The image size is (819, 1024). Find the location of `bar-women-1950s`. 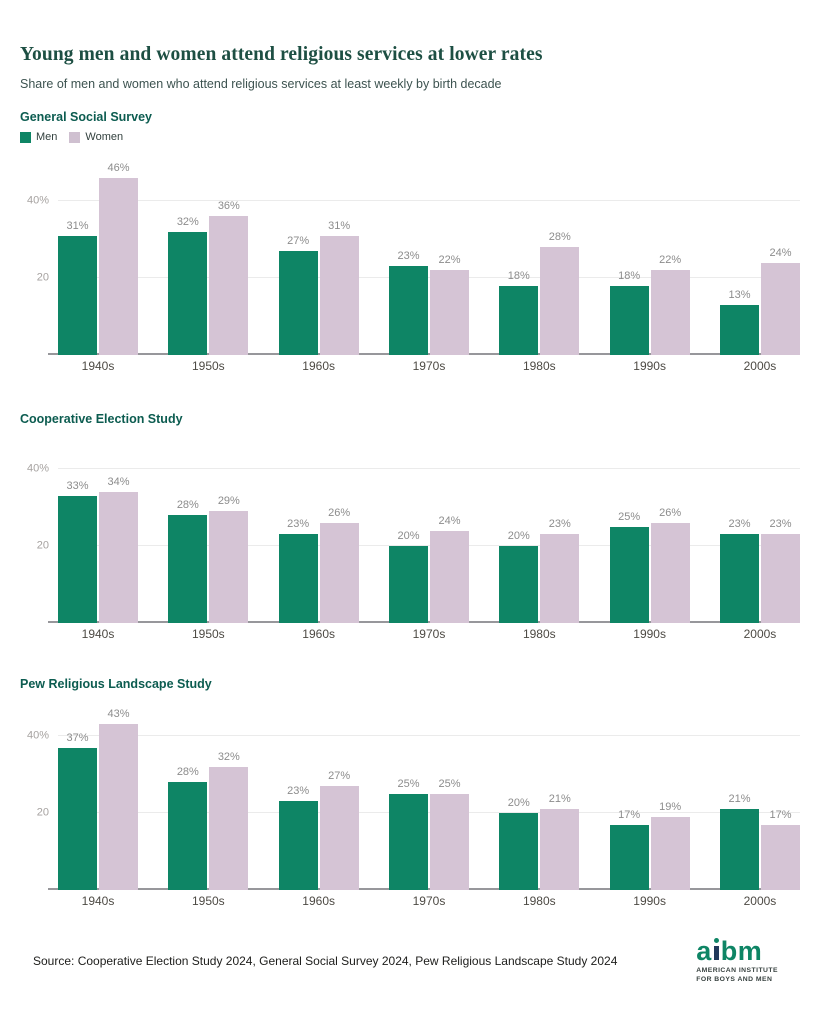

bar-women-1950s is located at coordinates (229, 285).